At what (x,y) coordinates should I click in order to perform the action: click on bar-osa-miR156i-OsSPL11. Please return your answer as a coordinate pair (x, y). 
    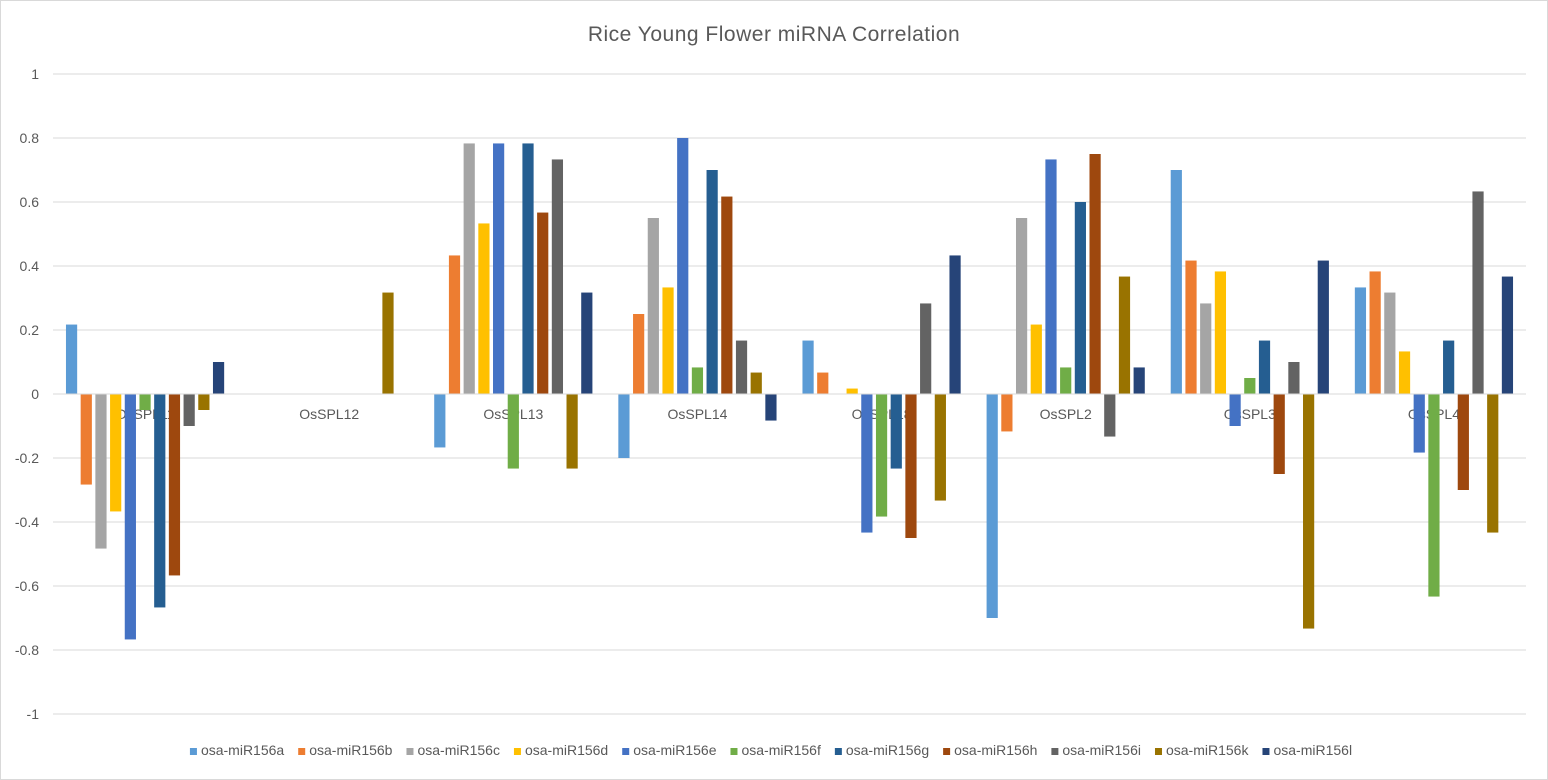
    Looking at the image, I should click on (189, 410).